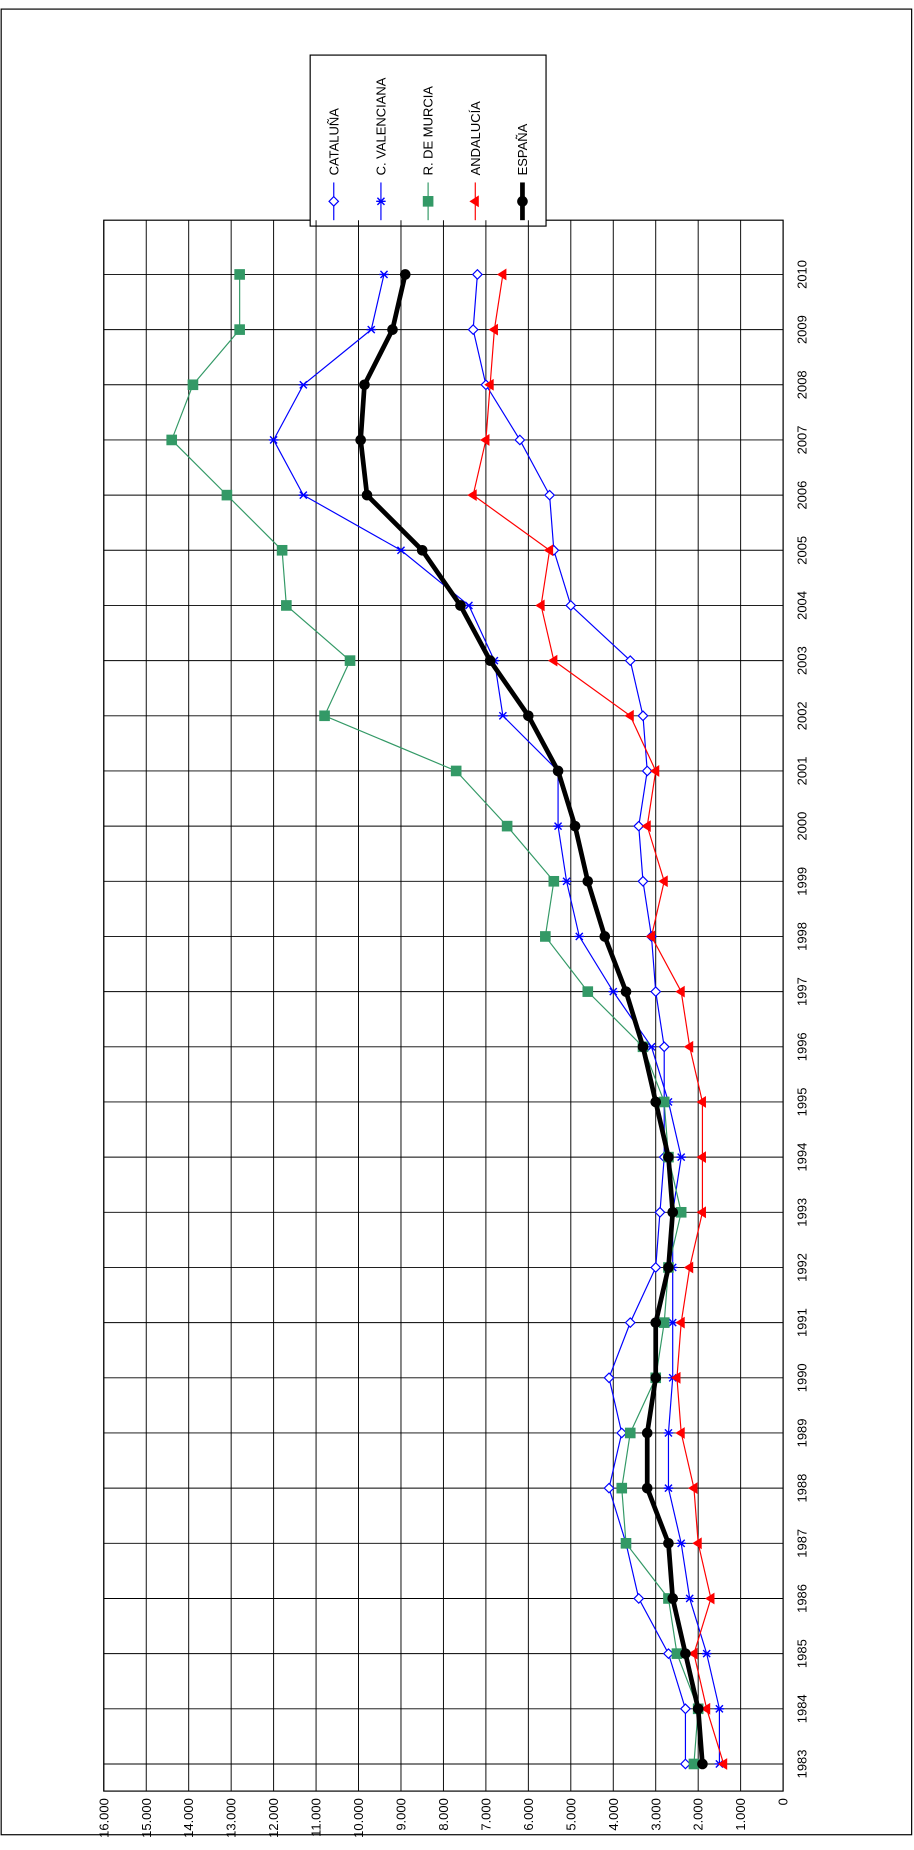 The width and height of the screenshot is (914, 1850). I want to click on x-tick-label: 1998, so click(802, 936).